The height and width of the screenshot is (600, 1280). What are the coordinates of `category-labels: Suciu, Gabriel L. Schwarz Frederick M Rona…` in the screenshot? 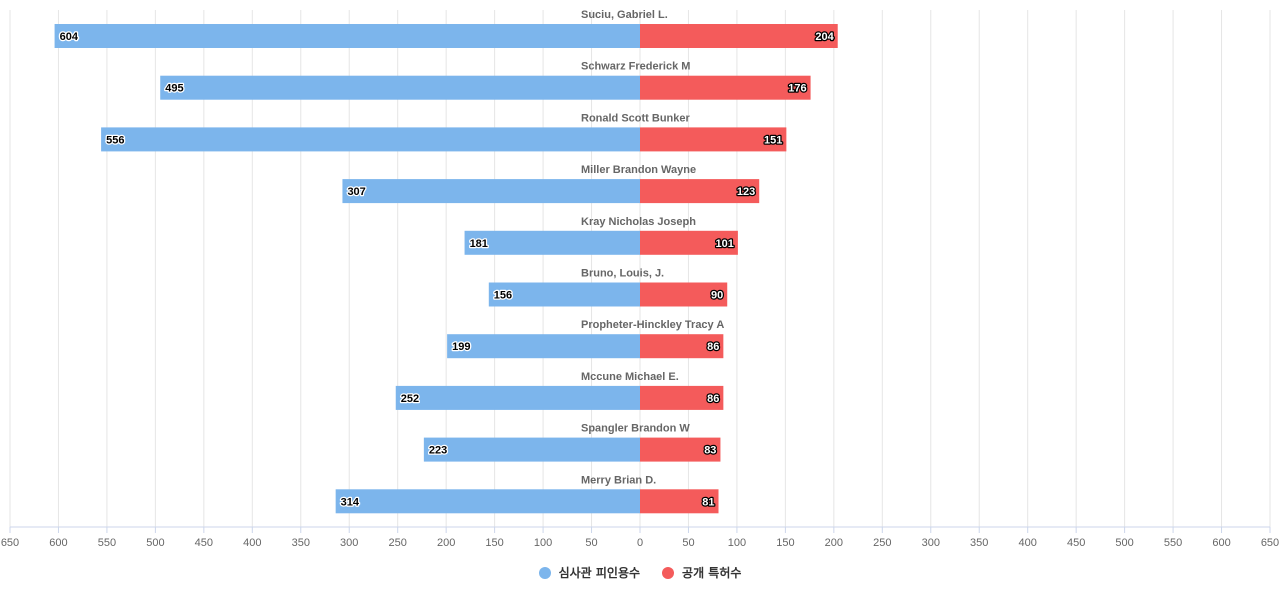 It's located at (652, 247).